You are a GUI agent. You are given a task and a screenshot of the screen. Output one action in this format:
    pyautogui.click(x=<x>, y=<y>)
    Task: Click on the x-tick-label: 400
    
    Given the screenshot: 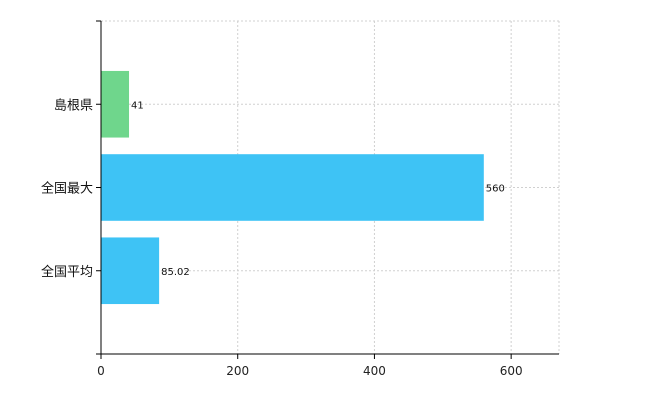 What is the action you would take?
    pyautogui.click(x=374, y=371)
    